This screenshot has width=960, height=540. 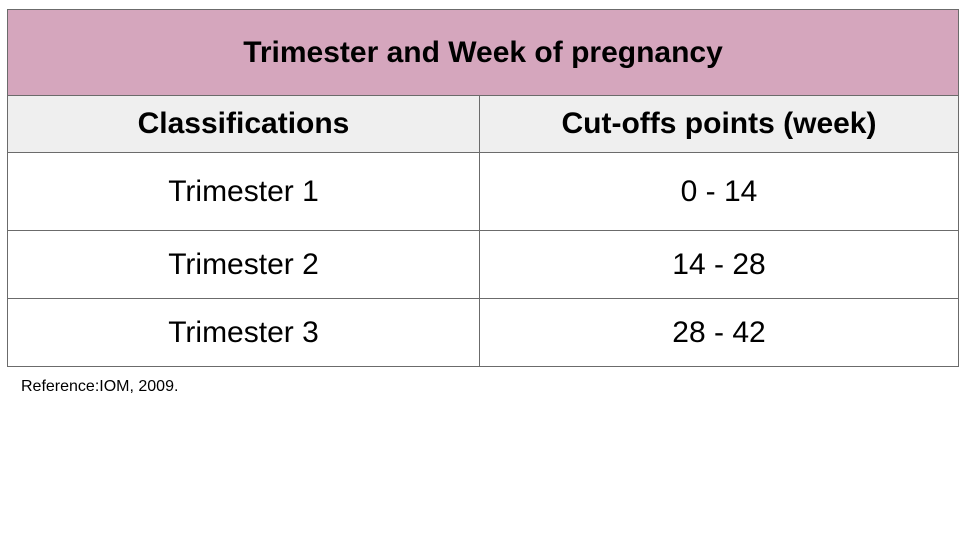 What do you see at coordinates (243, 332) in the screenshot?
I see `classification-cell: Trimester 3` at bounding box center [243, 332].